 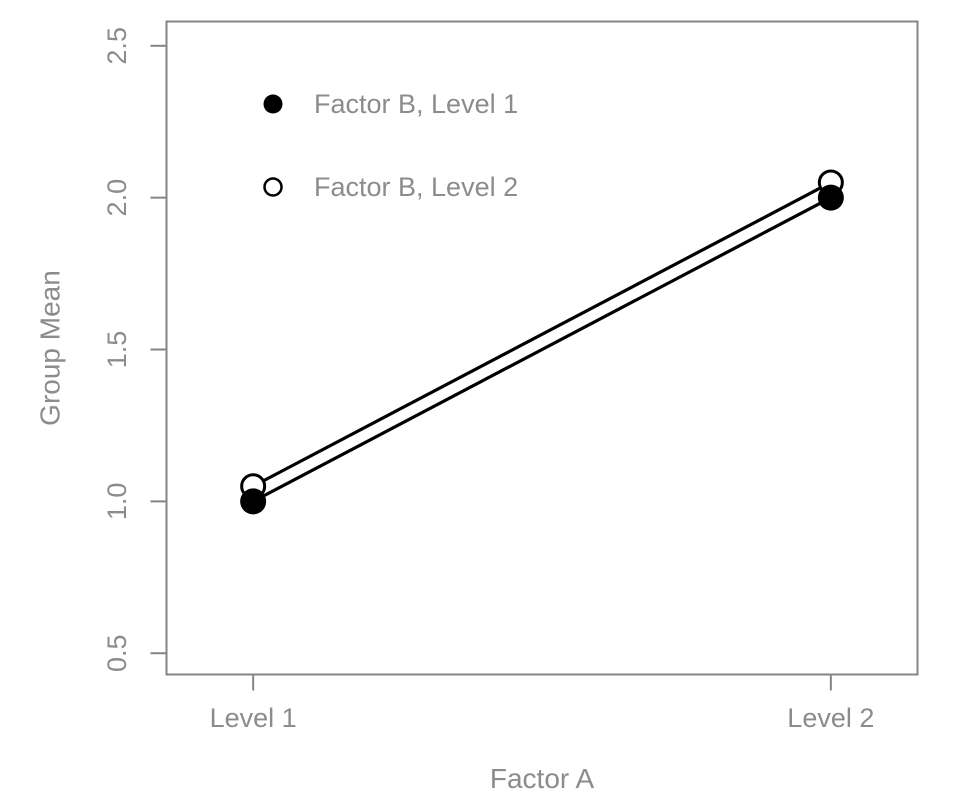 What do you see at coordinates (117, 46) in the screenshot?
I see `y-tick-label: 2.5` at bounding box center [117, 46].